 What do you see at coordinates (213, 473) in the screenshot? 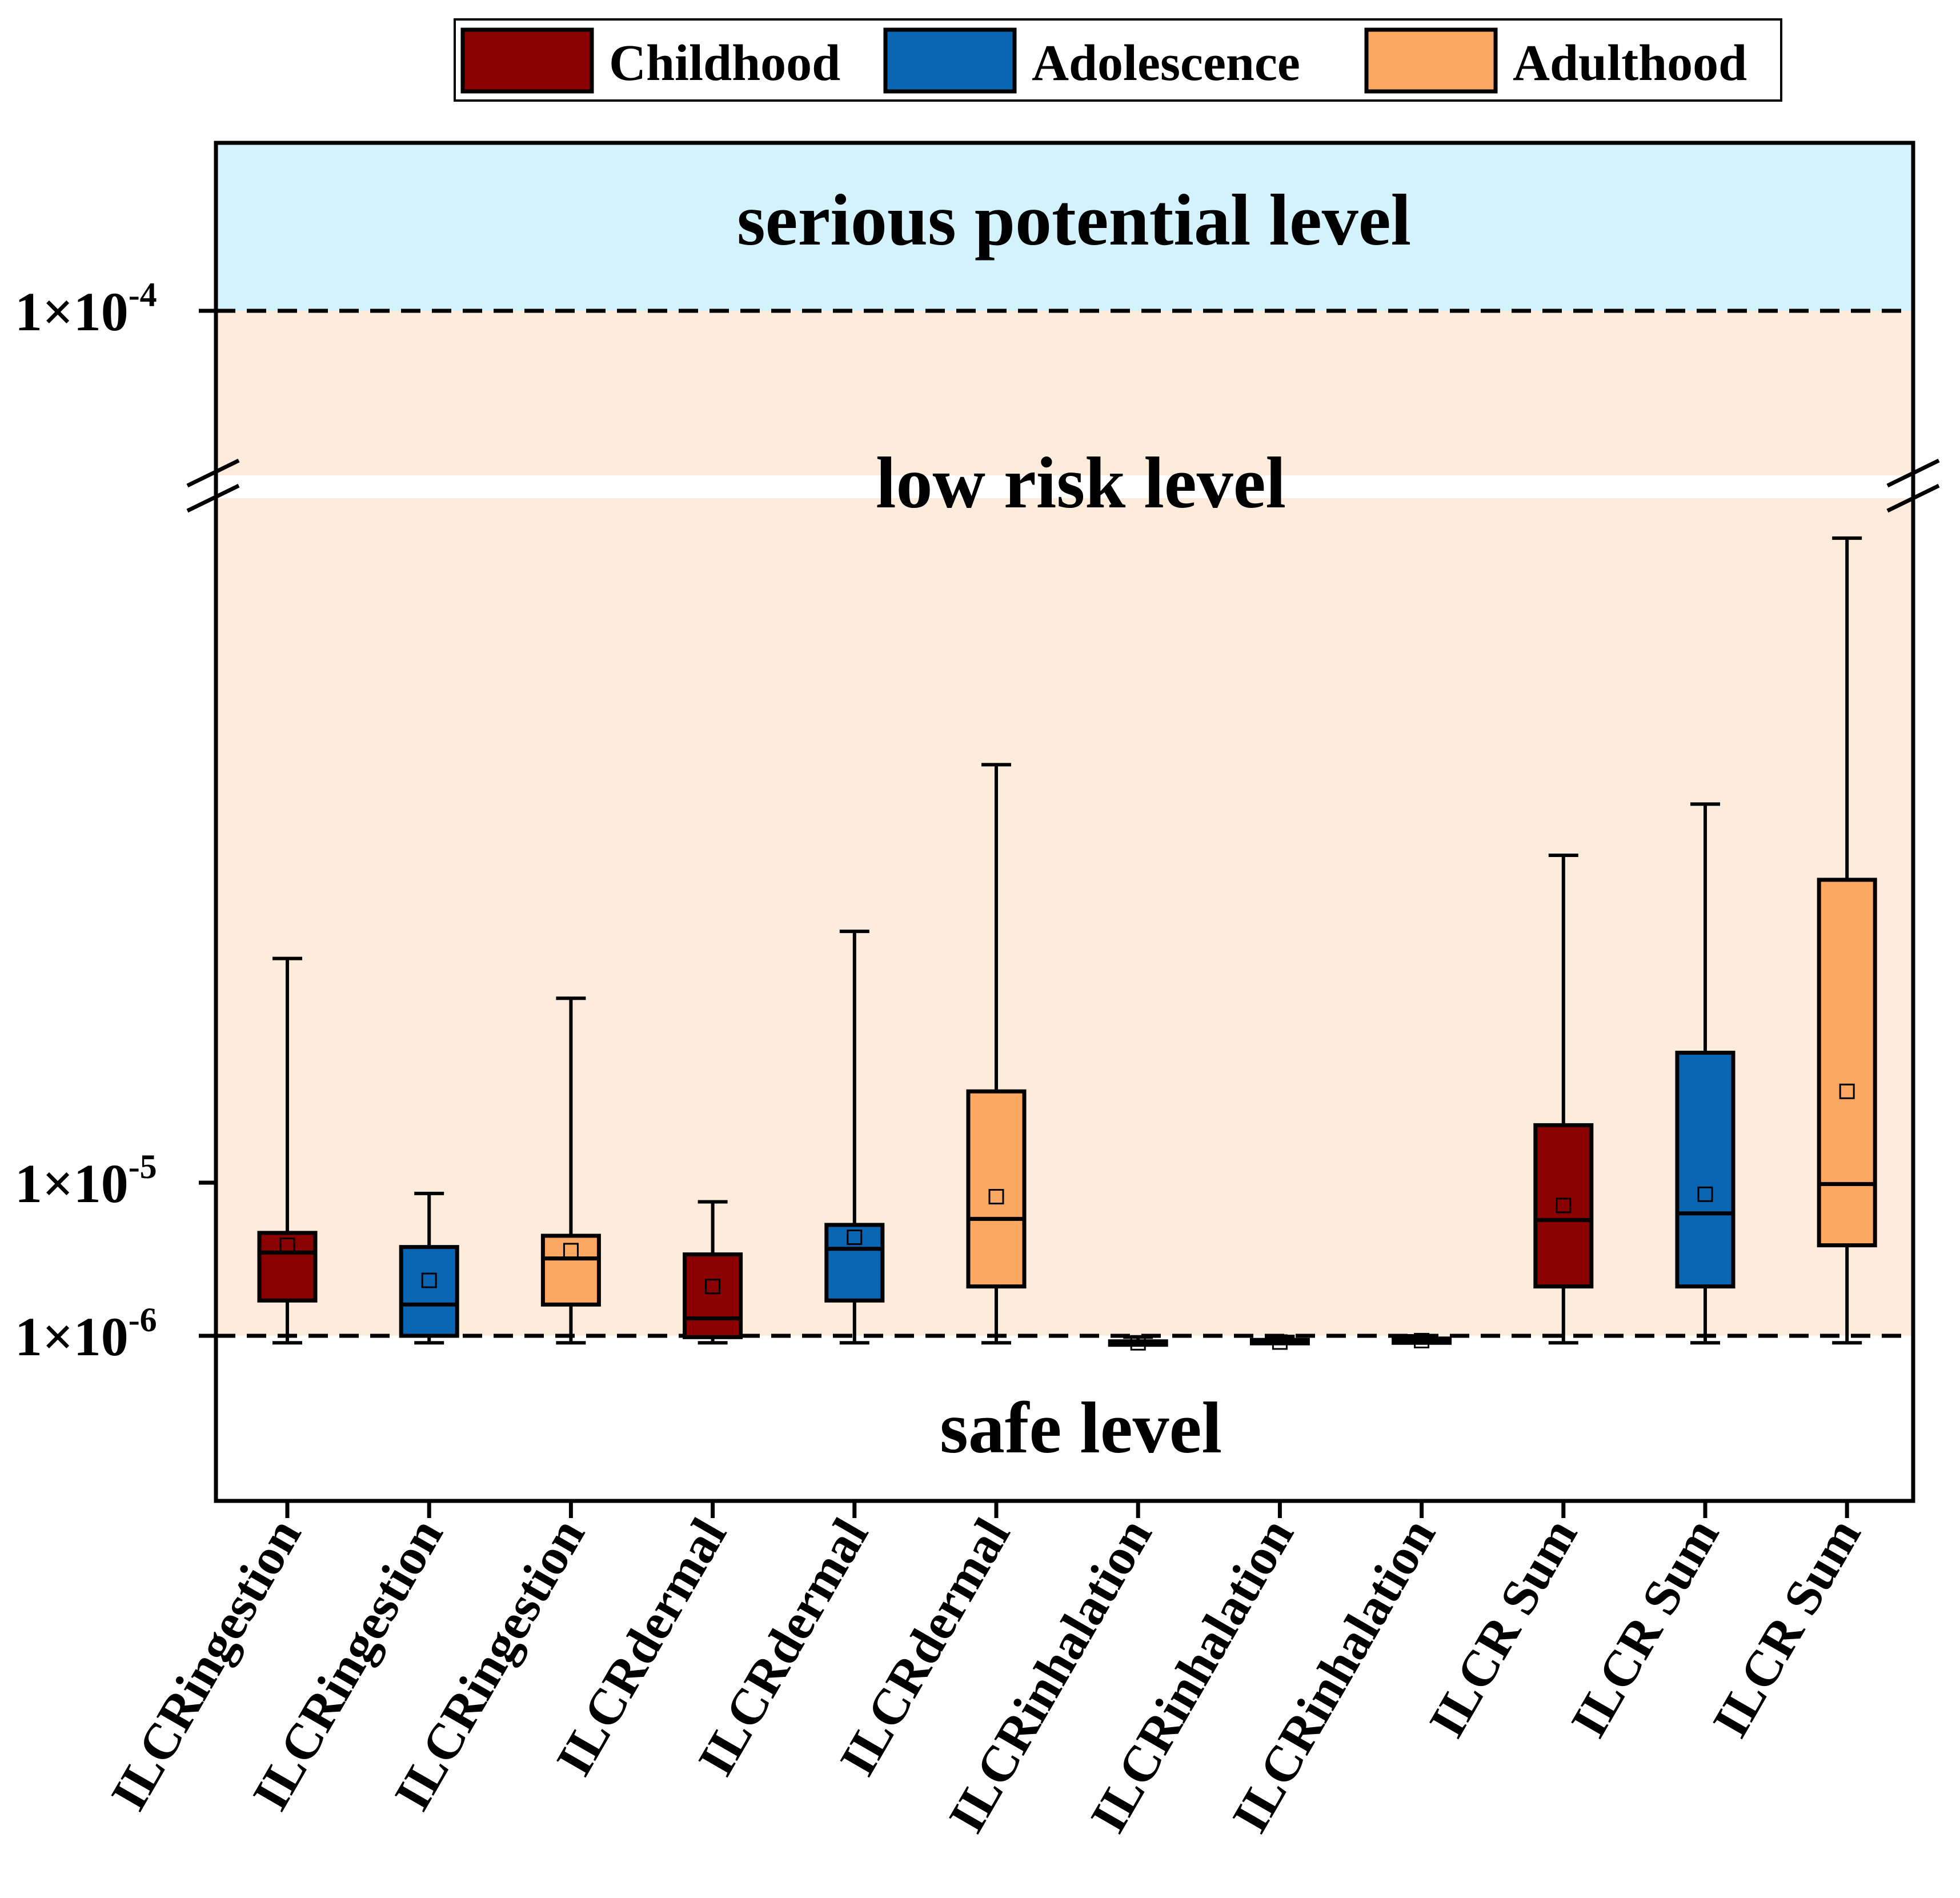
I see `break-mark-left-top` at bounding box center [213, 473].